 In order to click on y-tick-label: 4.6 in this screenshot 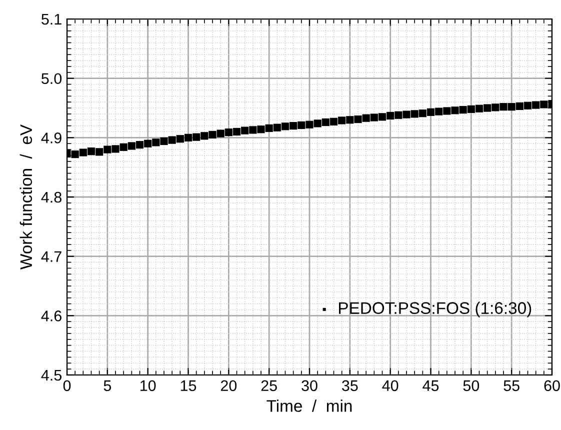, I will do `click(51, 316)`.